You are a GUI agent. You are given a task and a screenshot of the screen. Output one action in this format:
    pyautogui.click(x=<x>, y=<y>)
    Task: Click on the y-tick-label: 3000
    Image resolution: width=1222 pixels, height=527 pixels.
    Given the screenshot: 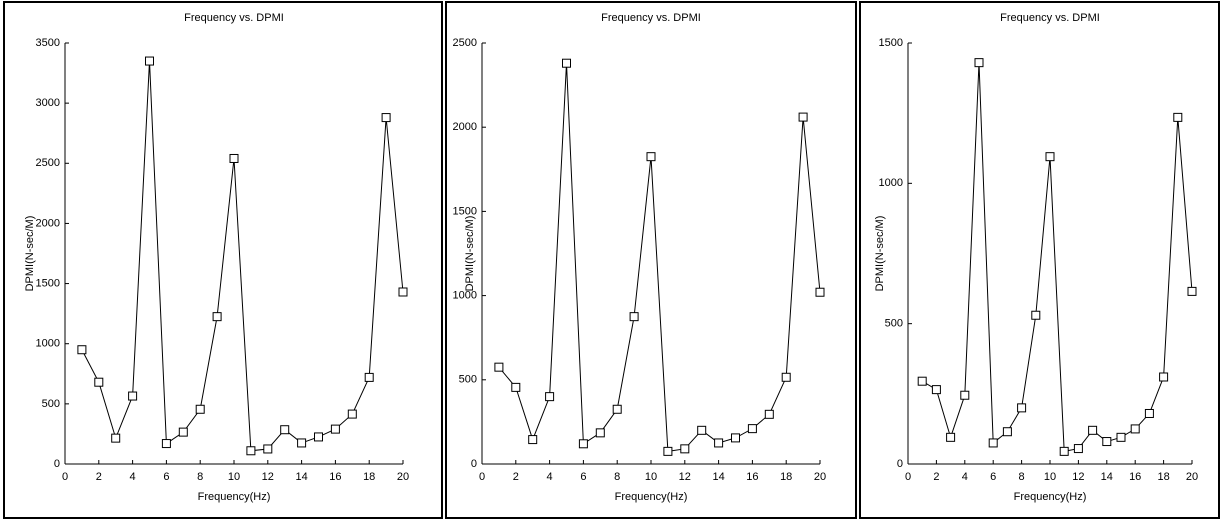 What is the action you would take?
    pyautogui.click(x=48, y=103)
    